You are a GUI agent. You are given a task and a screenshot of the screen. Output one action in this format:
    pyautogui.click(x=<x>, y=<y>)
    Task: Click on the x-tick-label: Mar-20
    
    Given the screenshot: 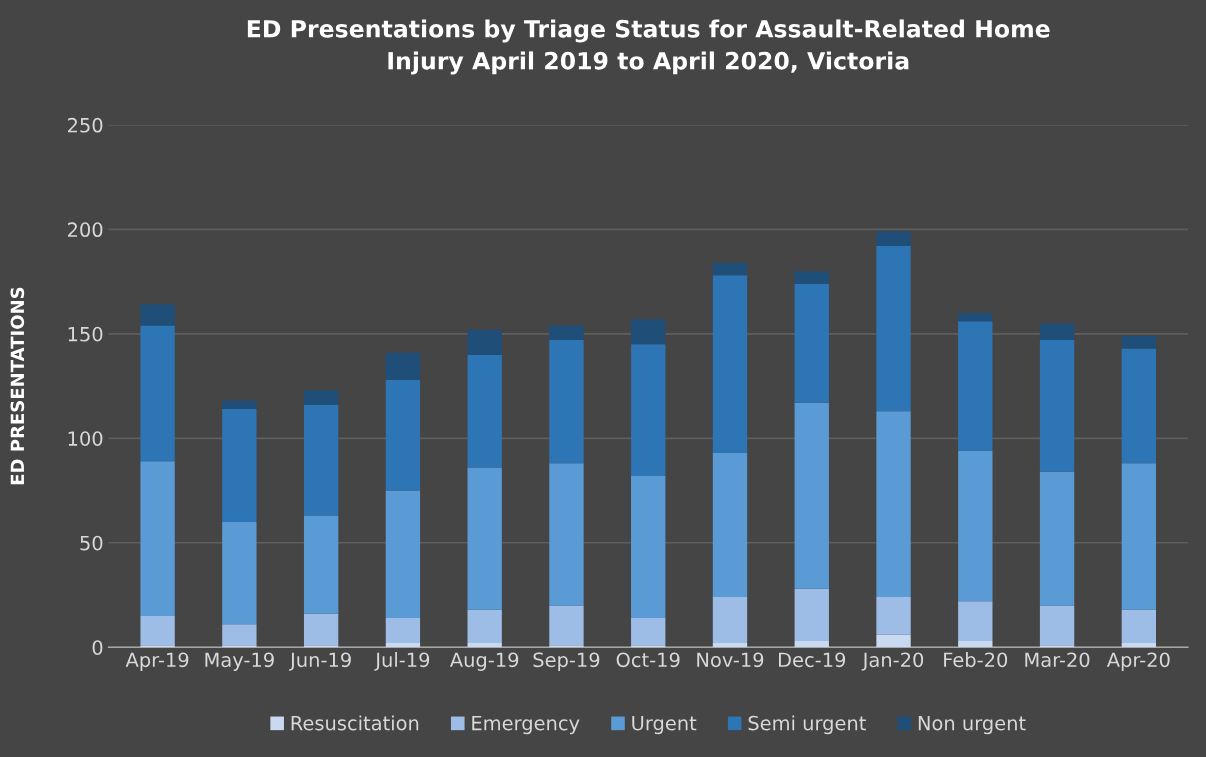 What is the action you would take?
    pyautogui.click(x=1057, y=660)
    